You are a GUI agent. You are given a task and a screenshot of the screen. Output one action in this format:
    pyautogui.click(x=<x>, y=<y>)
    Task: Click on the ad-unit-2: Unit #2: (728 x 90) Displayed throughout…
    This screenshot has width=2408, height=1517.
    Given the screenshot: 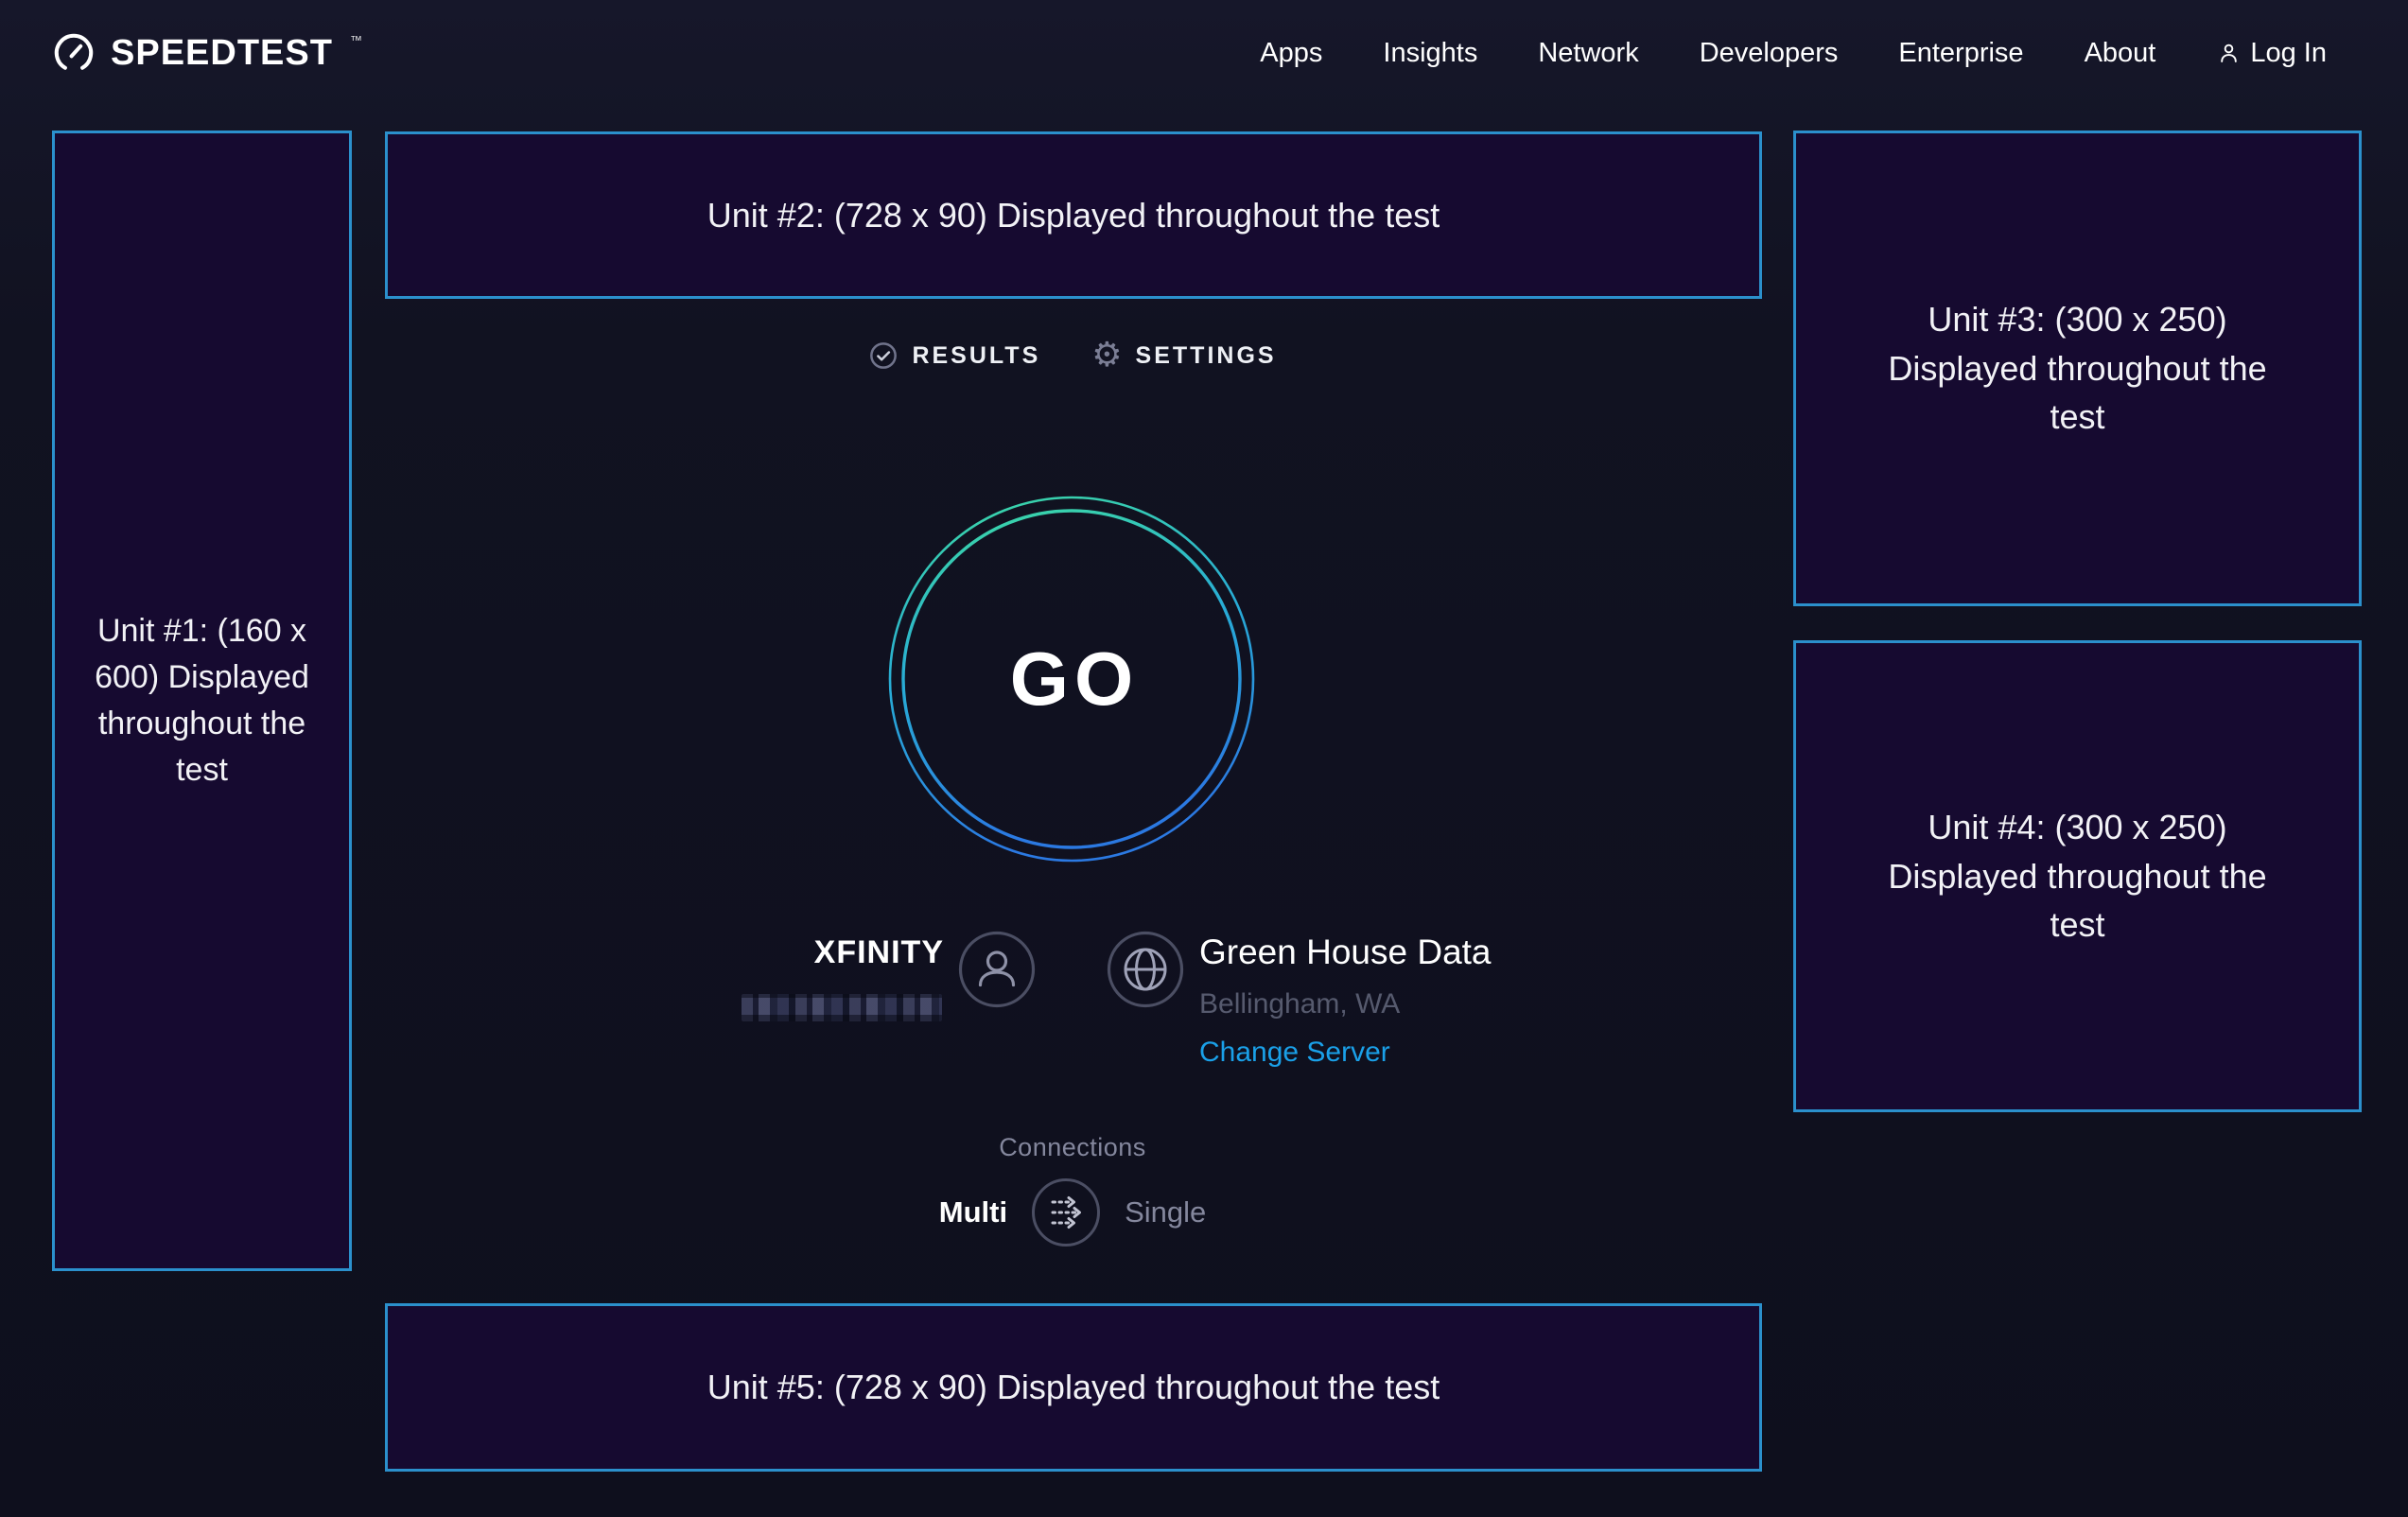 What is the action you would take?
    pyautogui.click(x=1073, y=215)
    